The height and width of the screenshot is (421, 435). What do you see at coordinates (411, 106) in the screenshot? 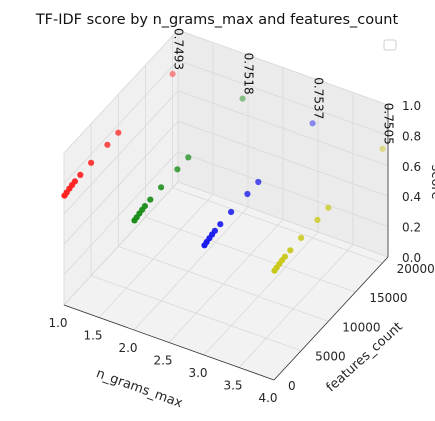
I see `z-tick-label: 1.0` at bounding box center [411, 106].